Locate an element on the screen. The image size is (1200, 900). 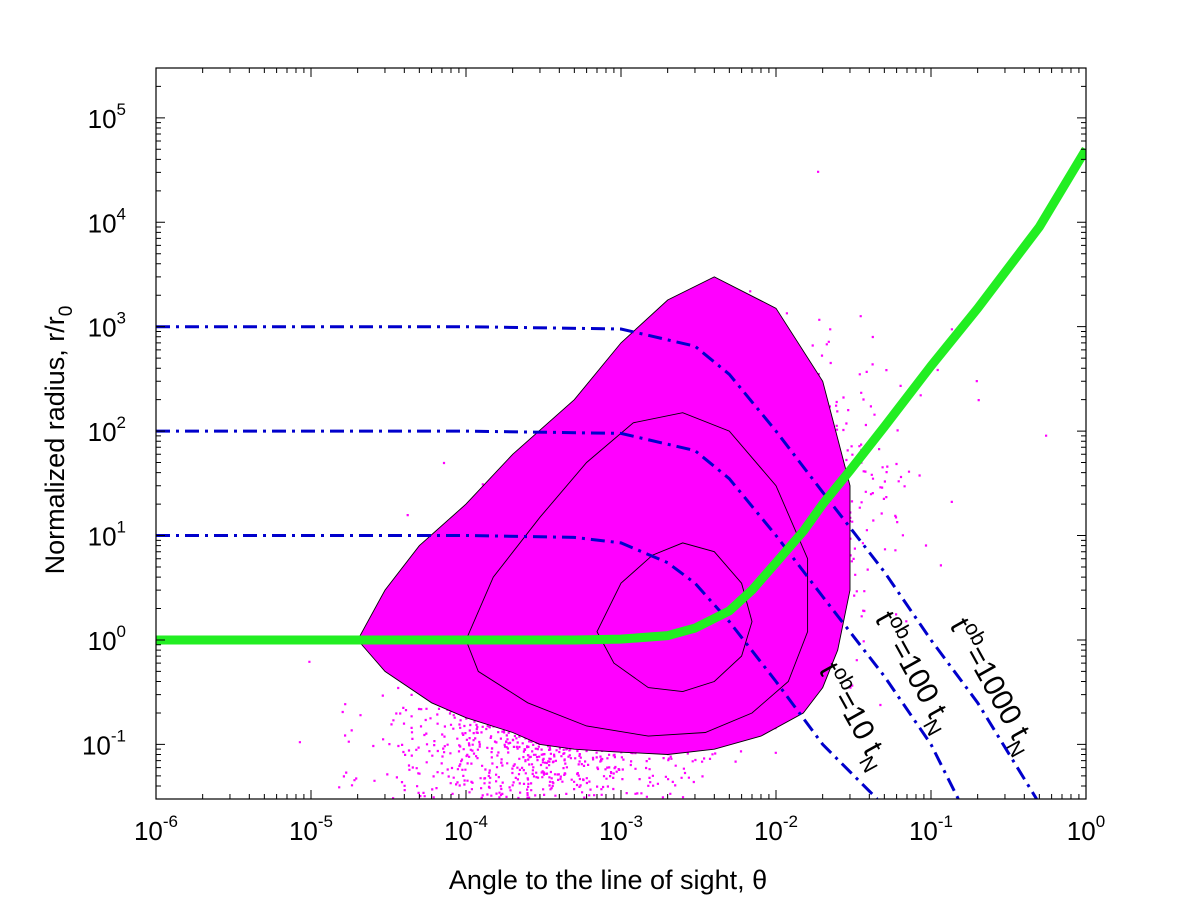
x-tick-label: 10⁻³ is located at coordinates (621, 829).